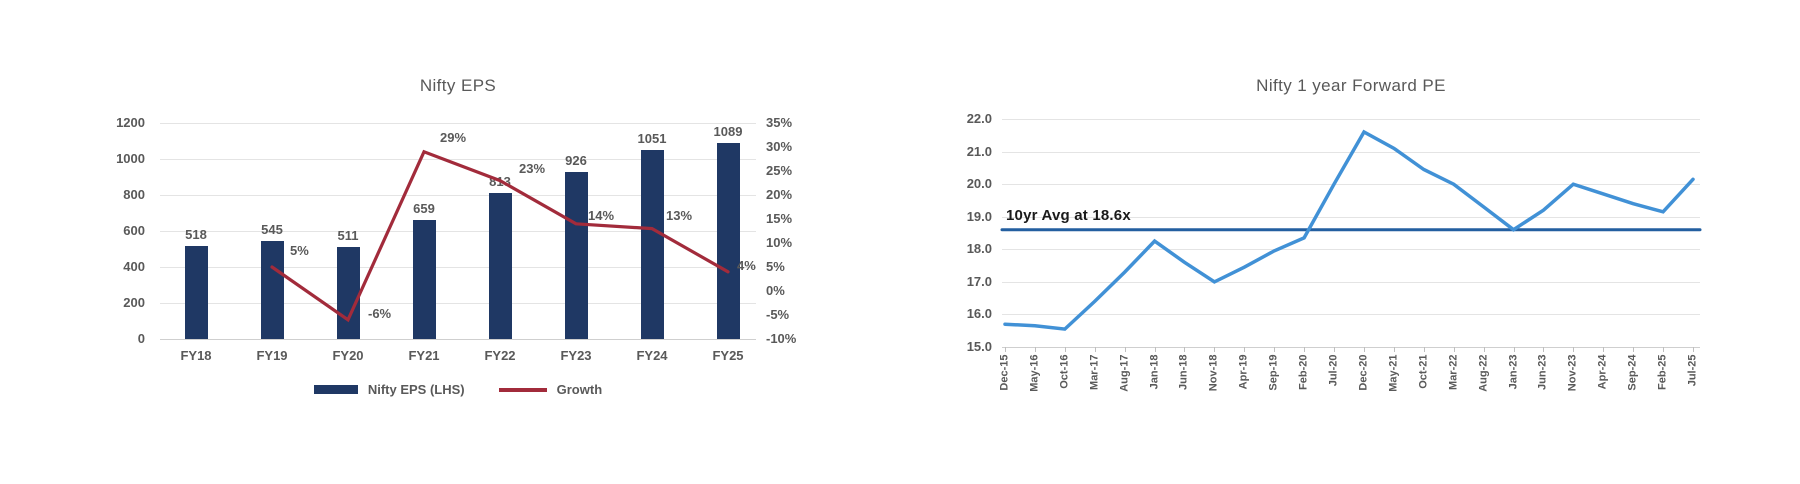 The width and height of the screenshot is (1800, 484). I want to click on pe-x-axis-label: Oct-21, so click(1423, 371).